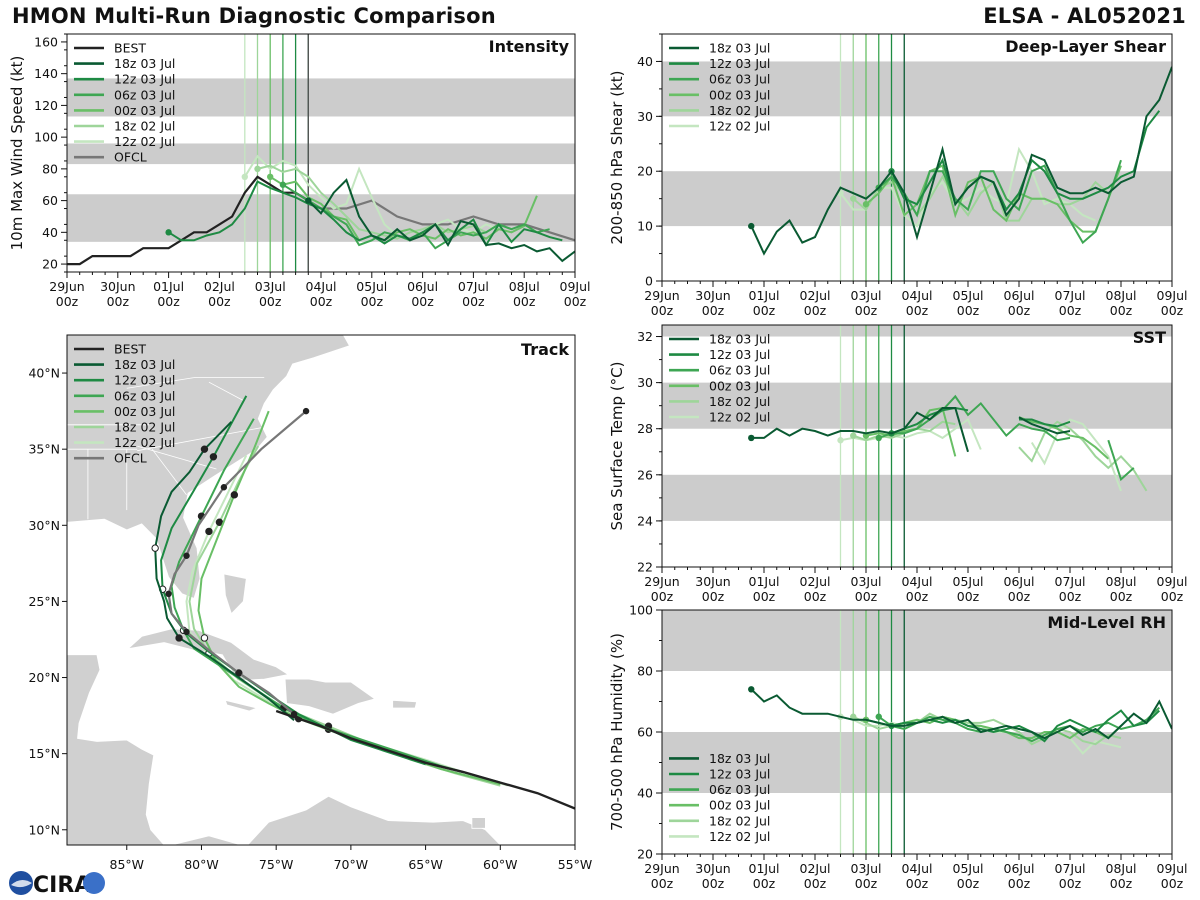  I want to click on series-line-12z-03-Jul, so click(365, 214).